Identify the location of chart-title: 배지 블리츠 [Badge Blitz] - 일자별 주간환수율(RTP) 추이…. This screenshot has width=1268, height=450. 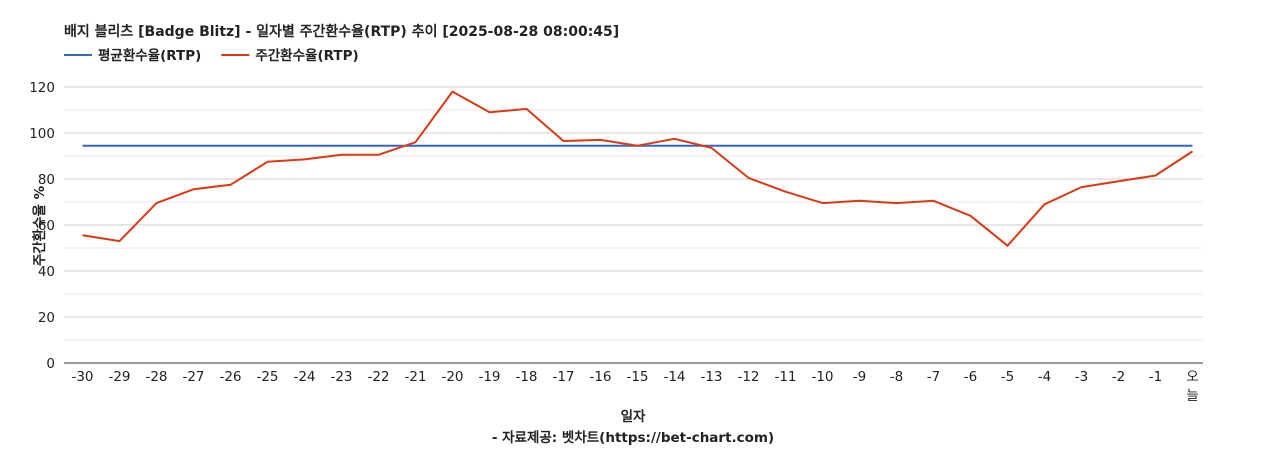
(341, 31).